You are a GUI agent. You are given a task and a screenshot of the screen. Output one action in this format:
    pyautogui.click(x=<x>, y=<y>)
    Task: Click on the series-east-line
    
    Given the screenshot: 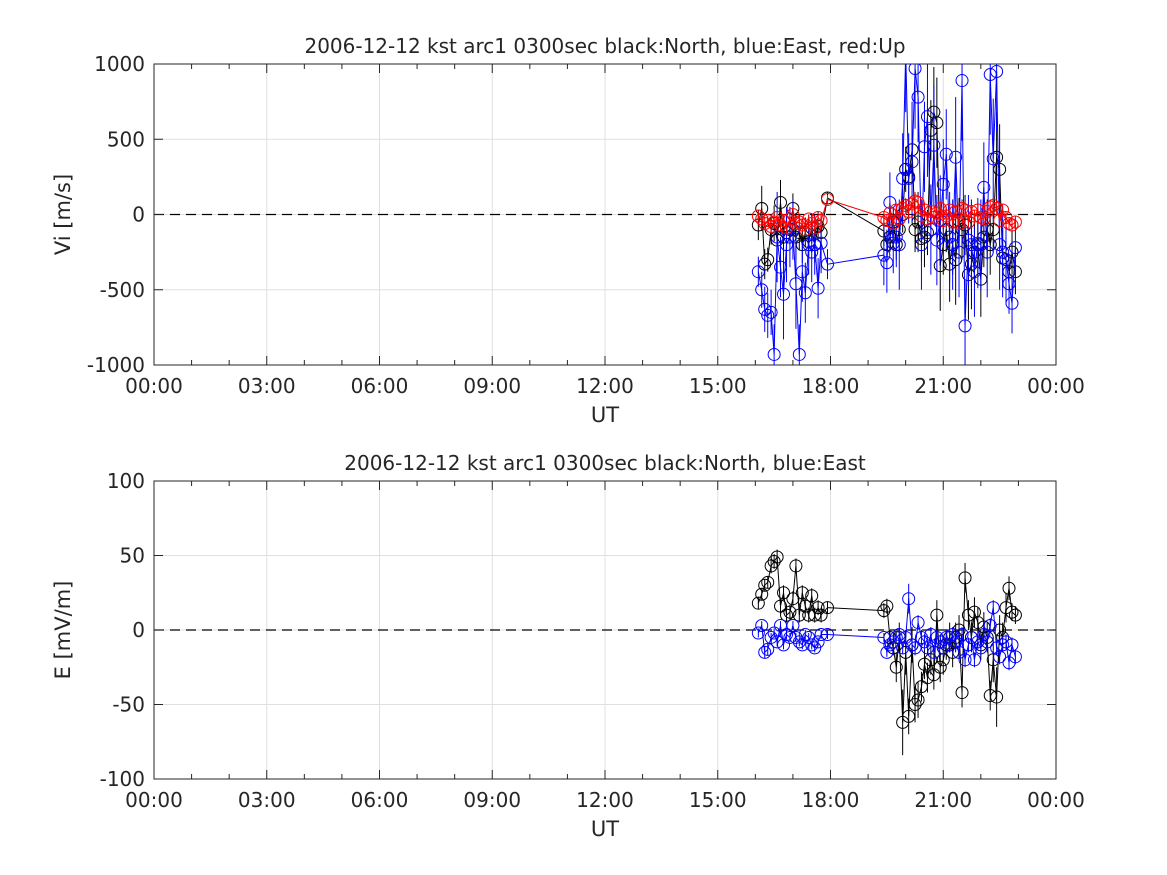 What is the action you would take?
    pyautogui.click(x=886, y=209)
    